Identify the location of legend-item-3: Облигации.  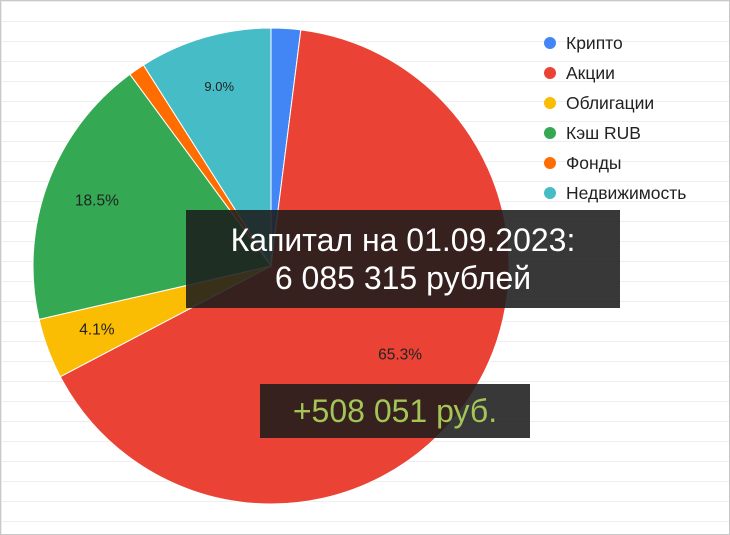
(615, 103).